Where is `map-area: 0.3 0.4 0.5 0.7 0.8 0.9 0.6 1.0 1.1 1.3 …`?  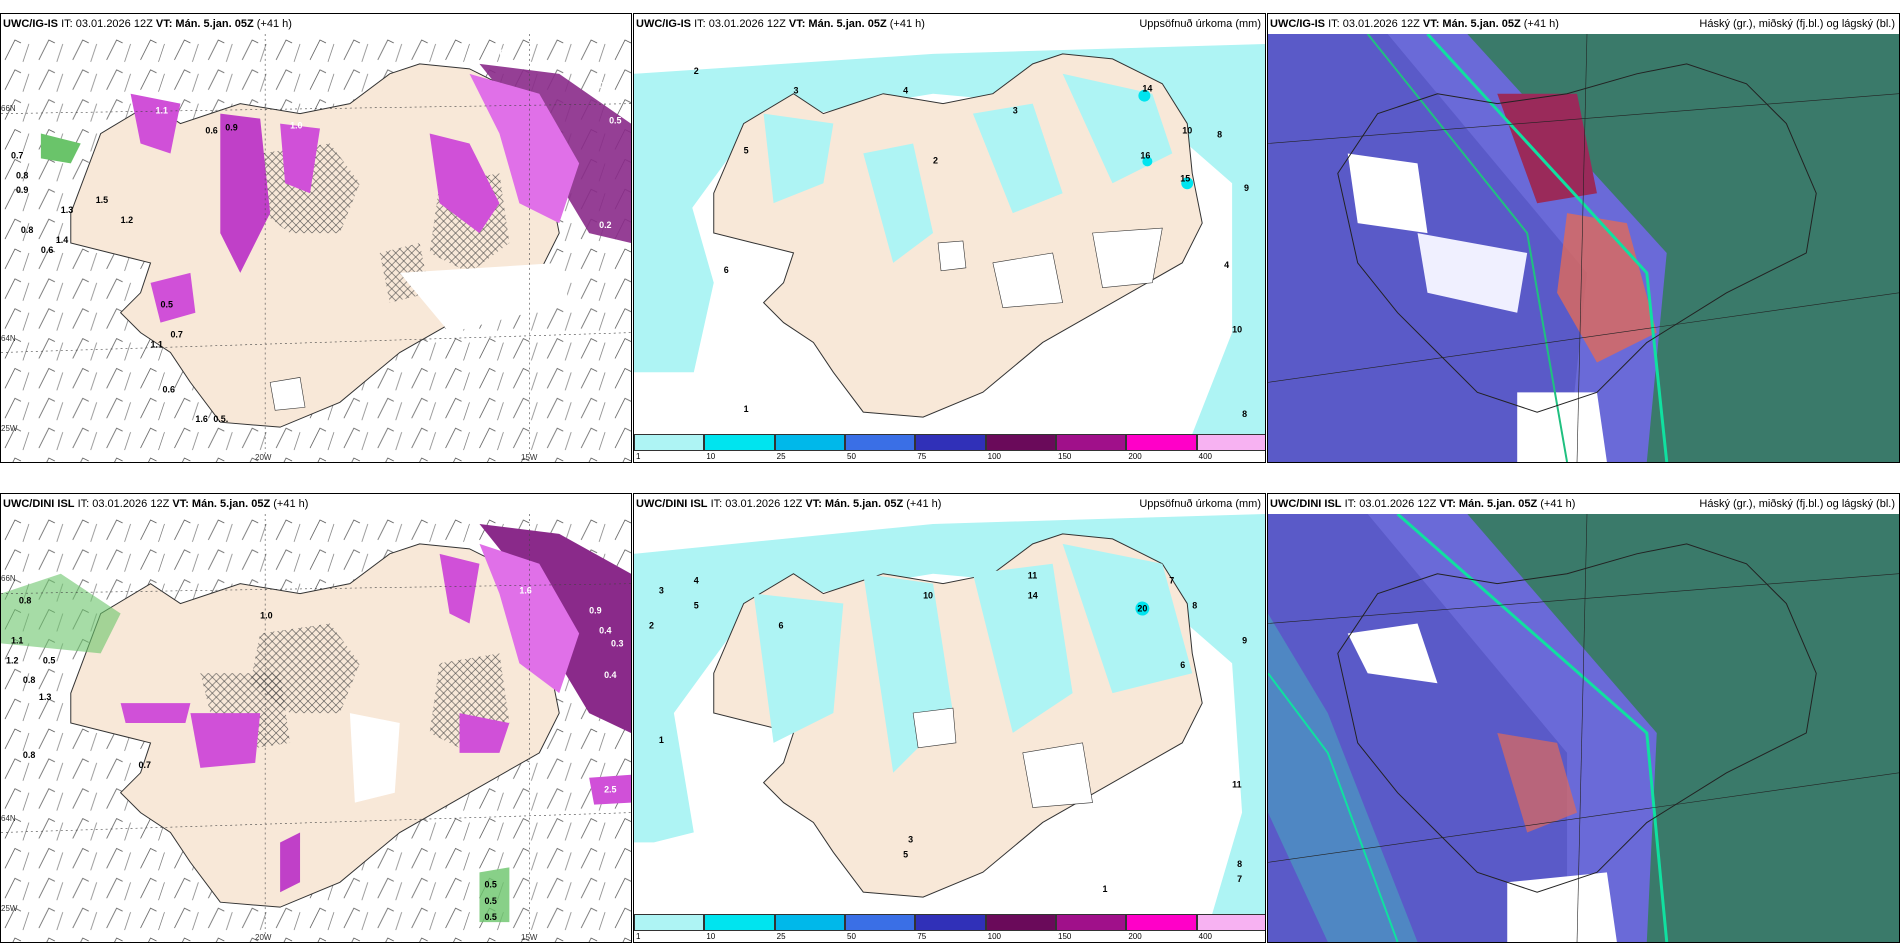 map-area: 0.3 0.4 0.5 0.7 0.8 0.9 0.6 1.0 1.1 1.3 … is located at coordinates (316, 248).